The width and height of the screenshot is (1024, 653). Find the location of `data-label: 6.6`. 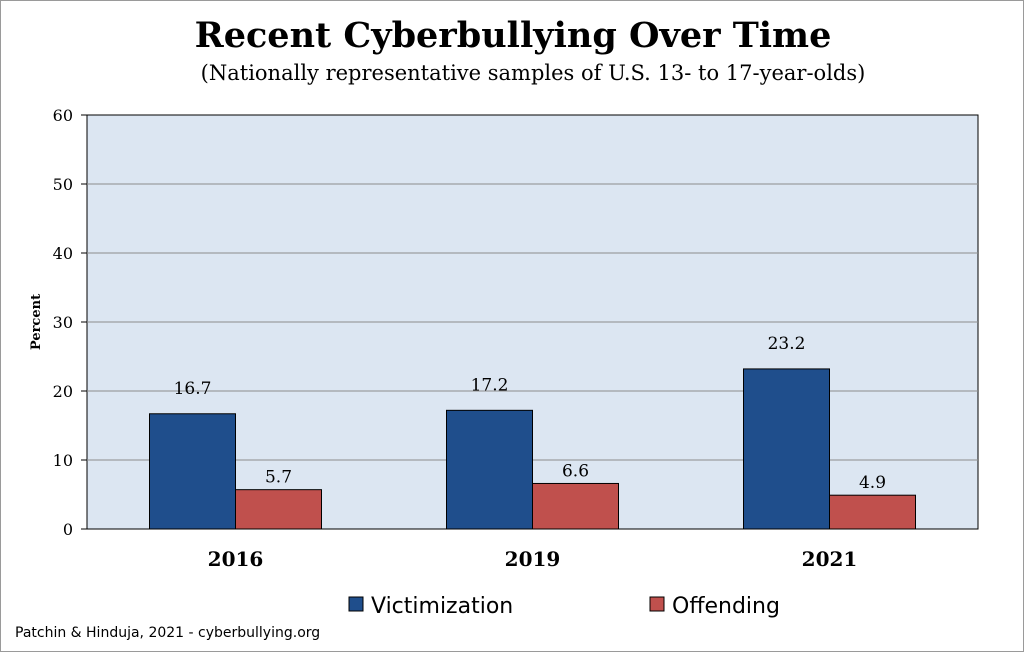

data-label: 6.6 is located at coordinates (575, 471).